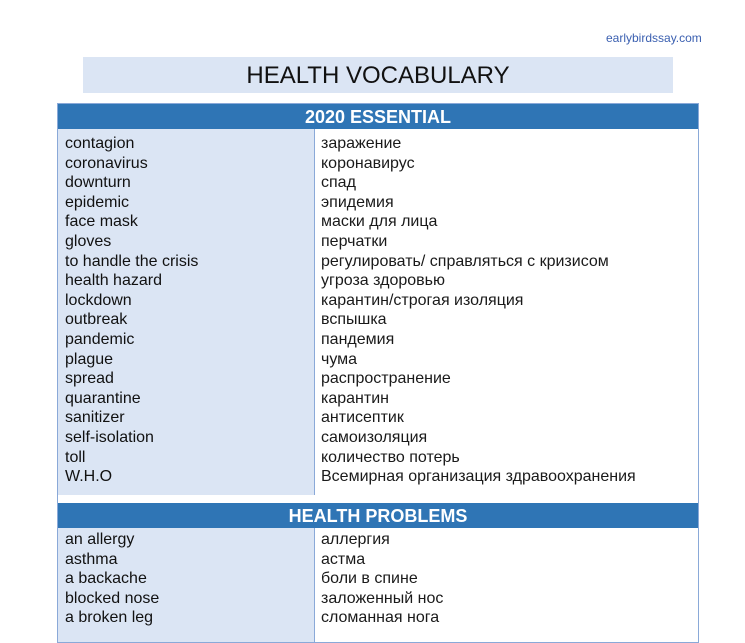  What do you see at coordinates (109, 618) in the screenshot?
I see `english-term: a broken leg` at bounding box center [109, 618].